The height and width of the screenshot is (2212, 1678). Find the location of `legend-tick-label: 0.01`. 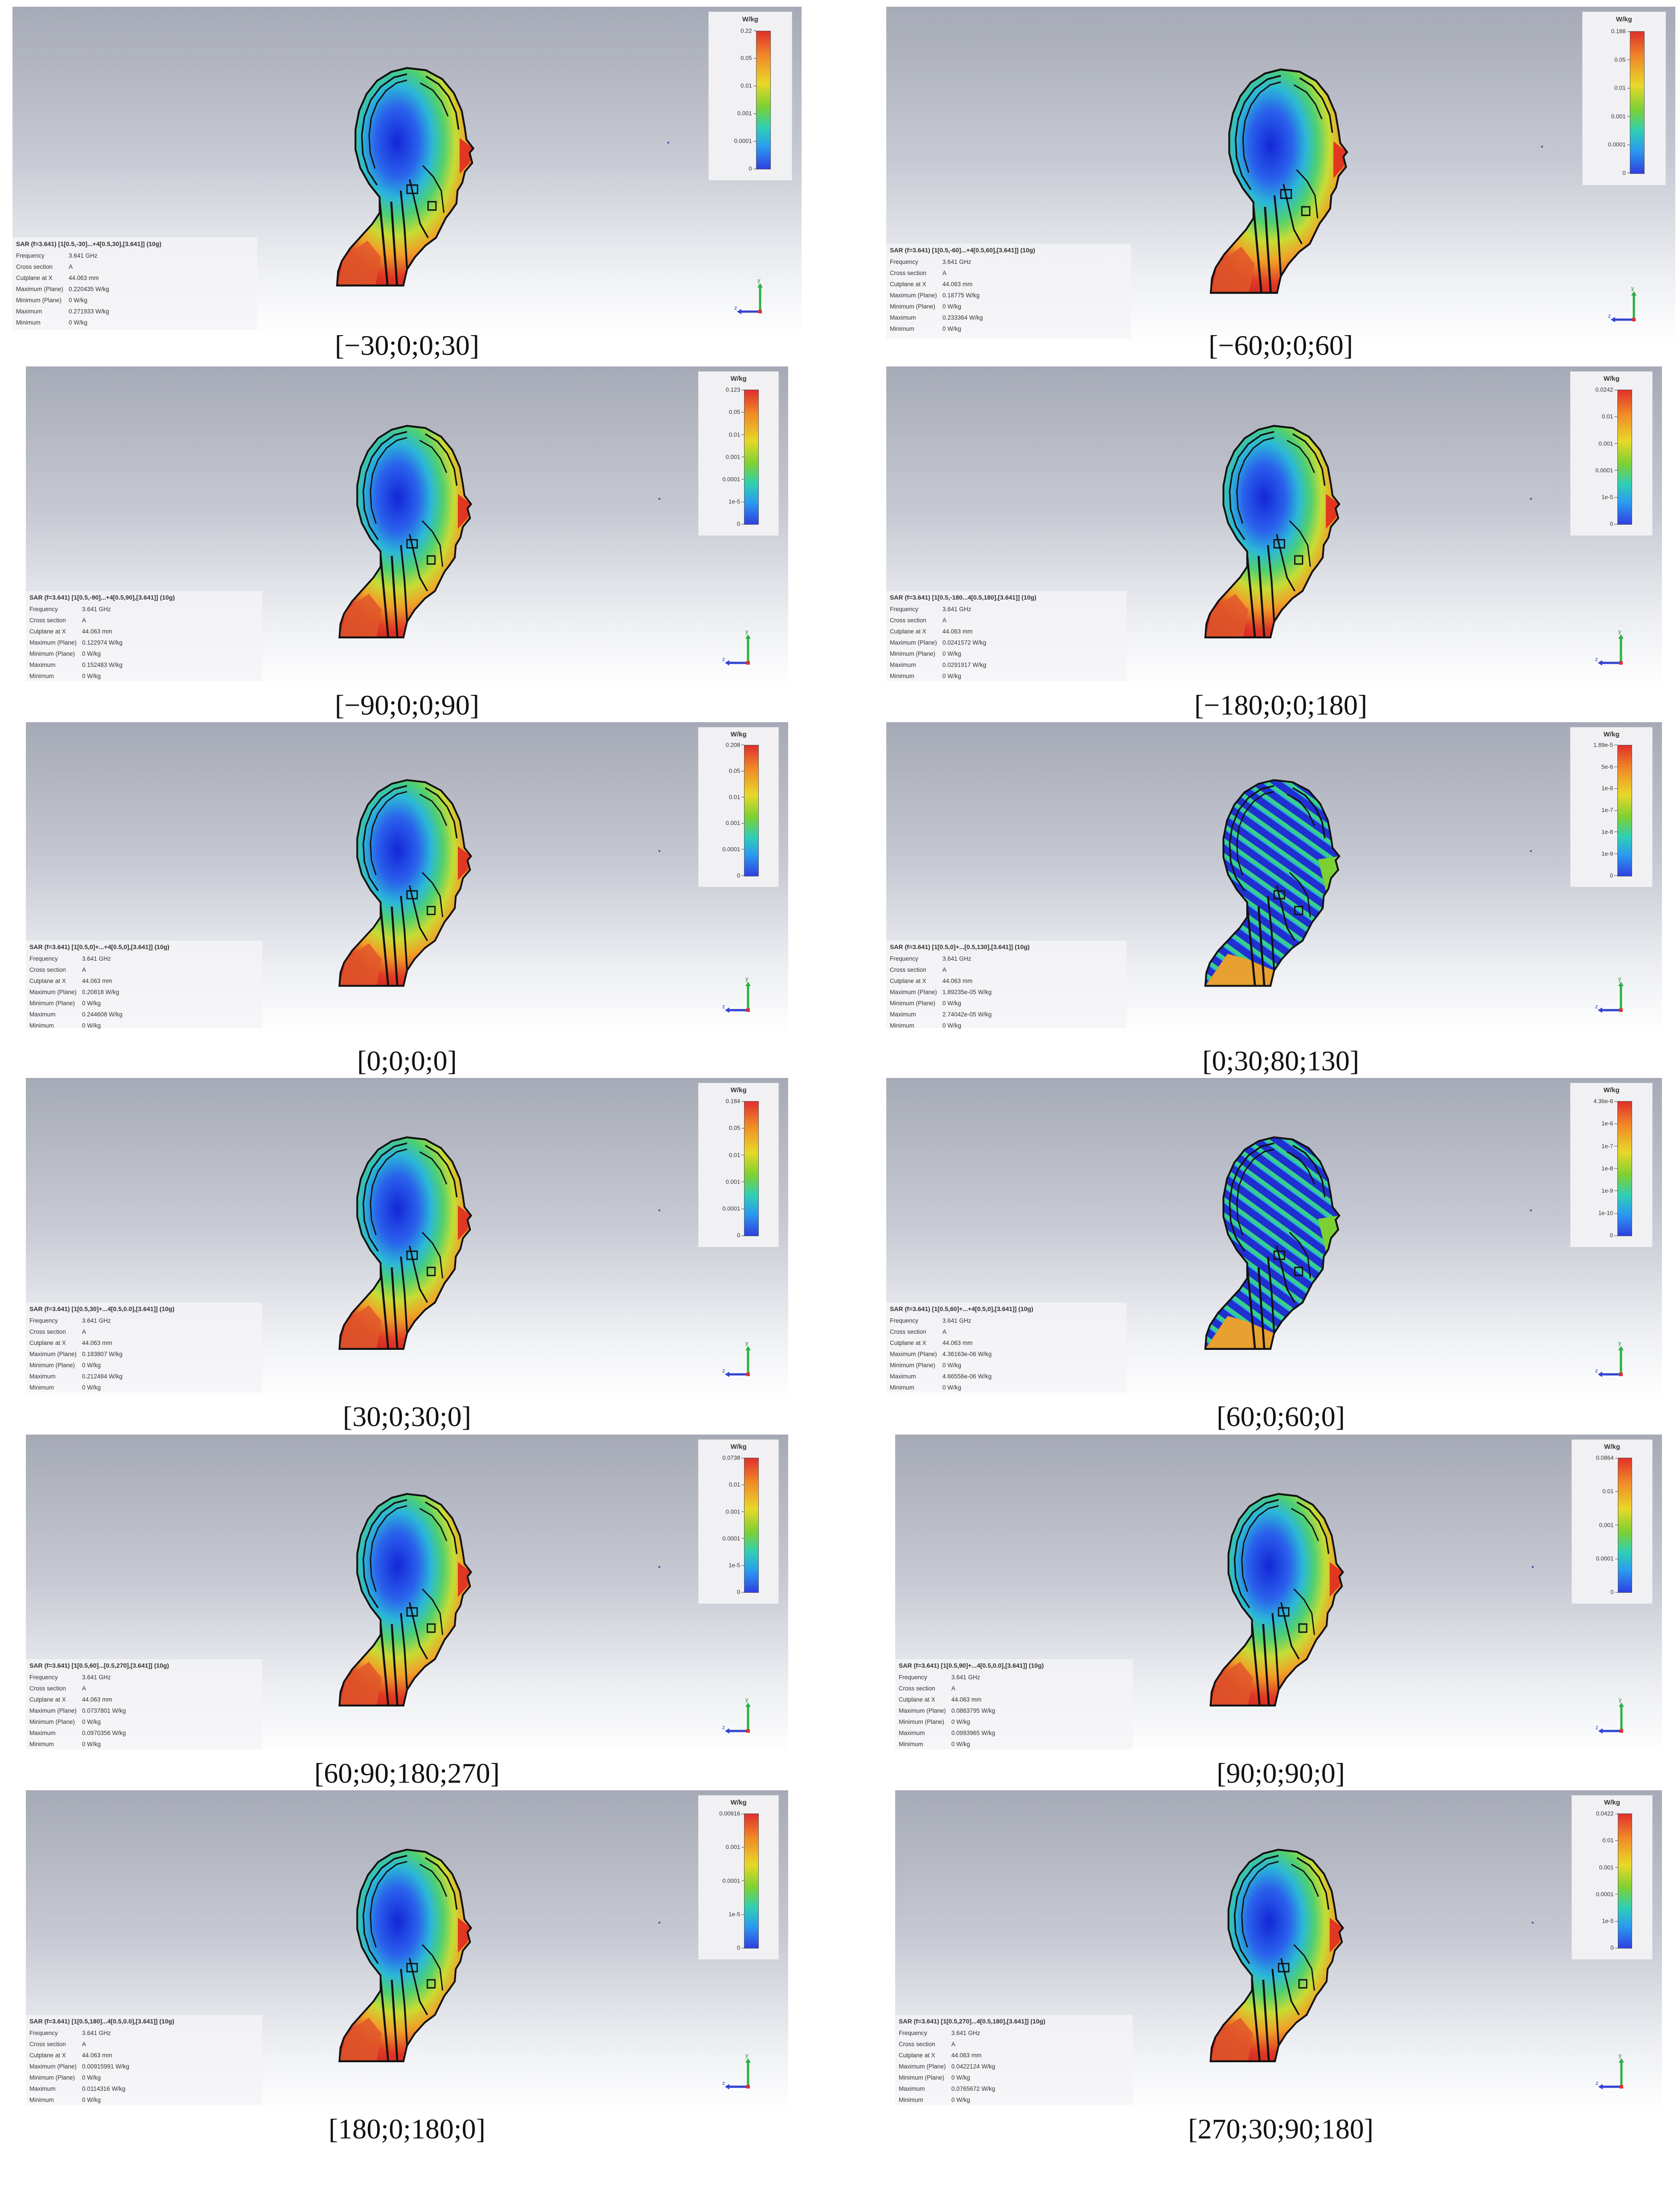

legend-tick-label: 0.01 is located at coordinates (1622, 87).